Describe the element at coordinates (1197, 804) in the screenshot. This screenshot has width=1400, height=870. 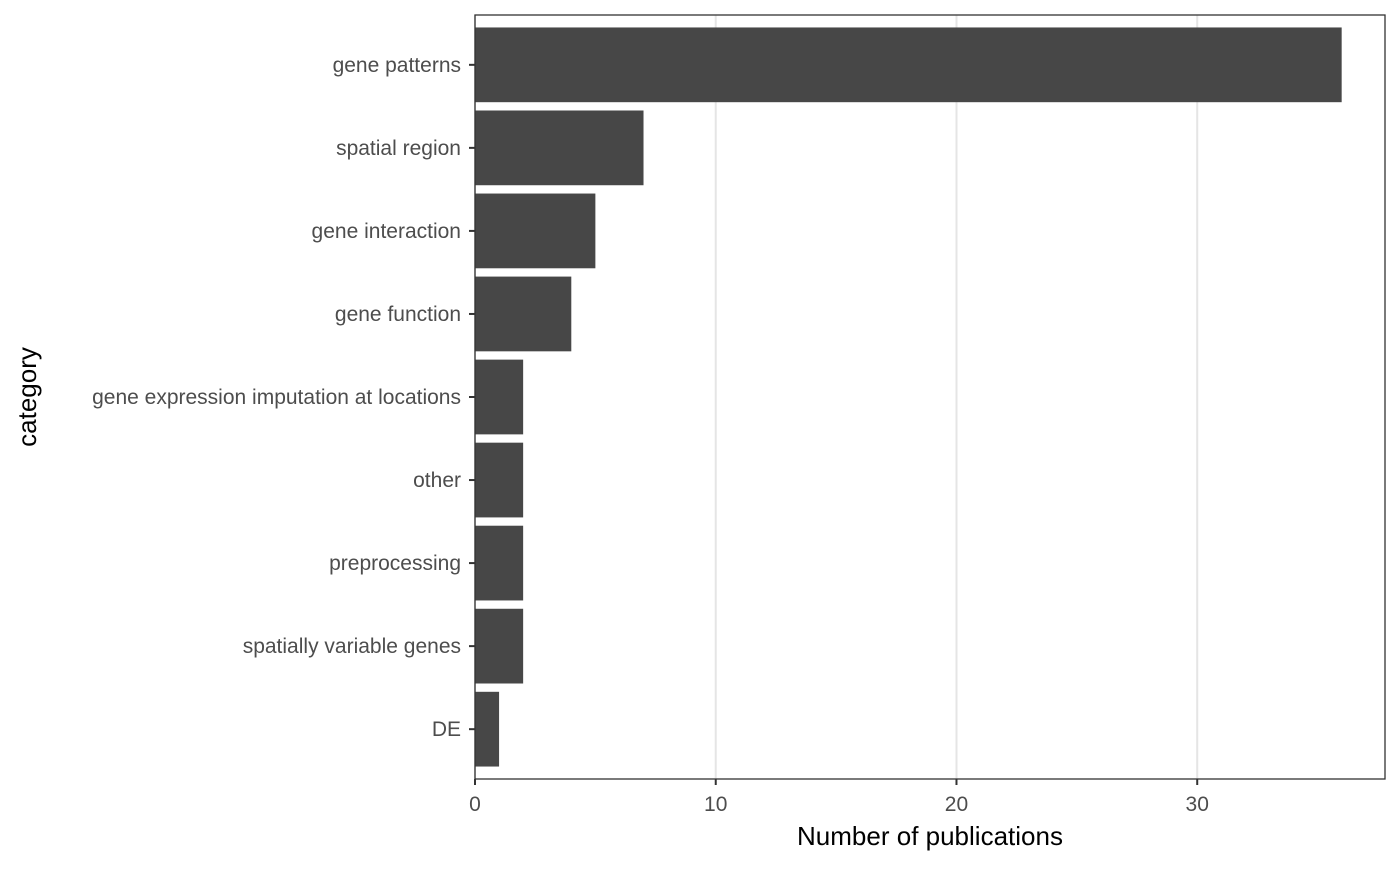
I see `x-tick-label: 30` at that location.